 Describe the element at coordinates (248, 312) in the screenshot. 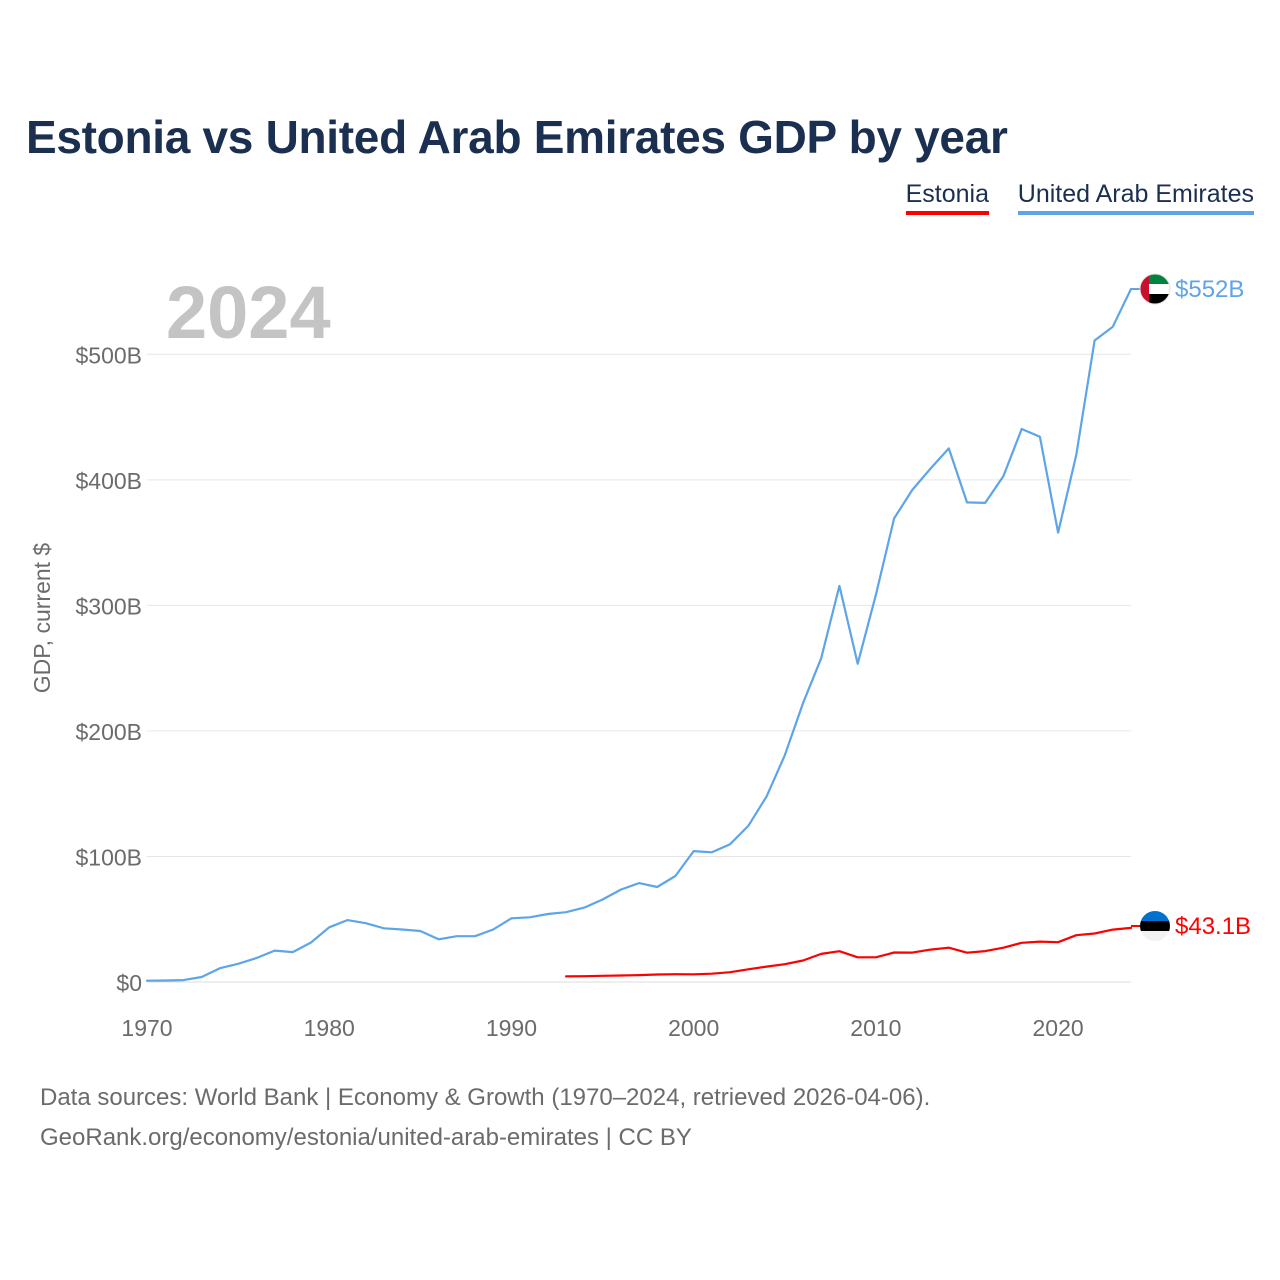

I see `year-label: 2024` at that location.